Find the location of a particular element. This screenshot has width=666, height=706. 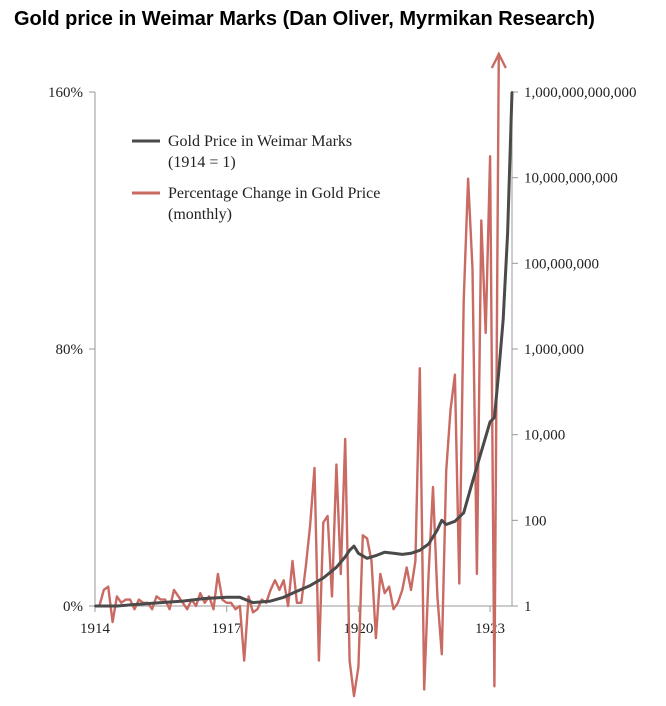

arrow-layer is located at coordinates (498, 60).